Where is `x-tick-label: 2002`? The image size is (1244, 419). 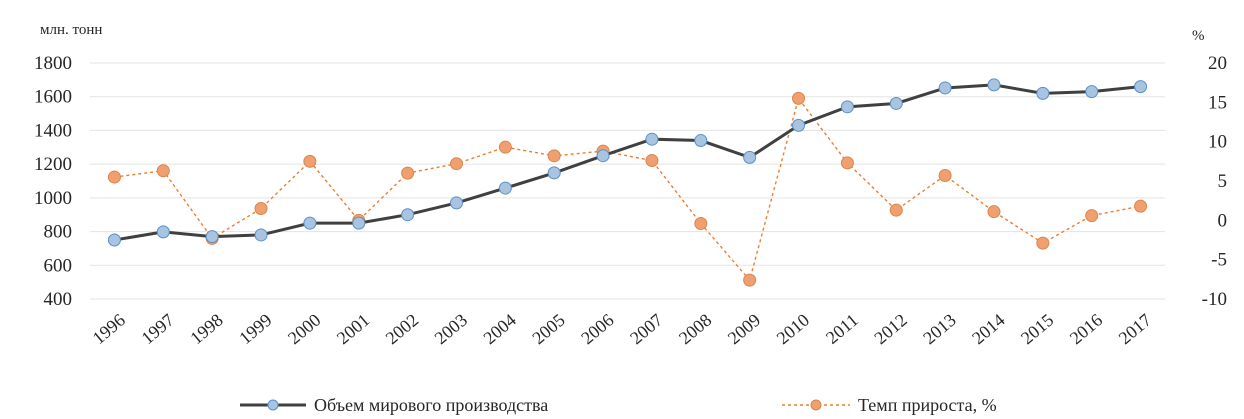 x-tick-label: 2002 is located at coordinates (402, 329).